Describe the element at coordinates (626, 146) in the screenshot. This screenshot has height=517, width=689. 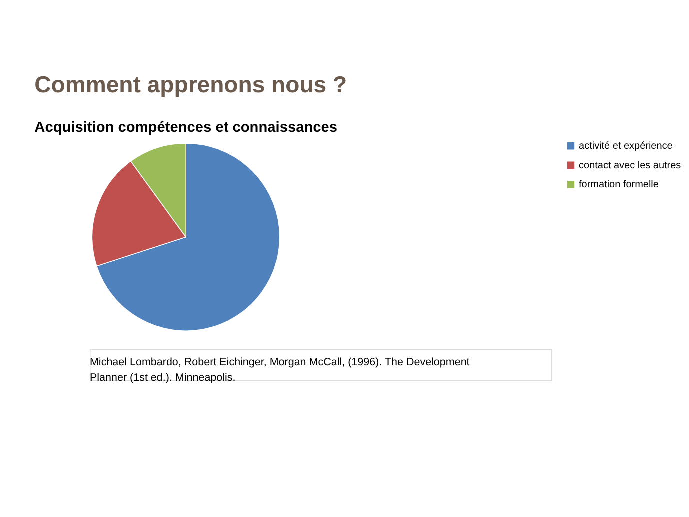
I see `legend-label: activité et expérience` at that location.